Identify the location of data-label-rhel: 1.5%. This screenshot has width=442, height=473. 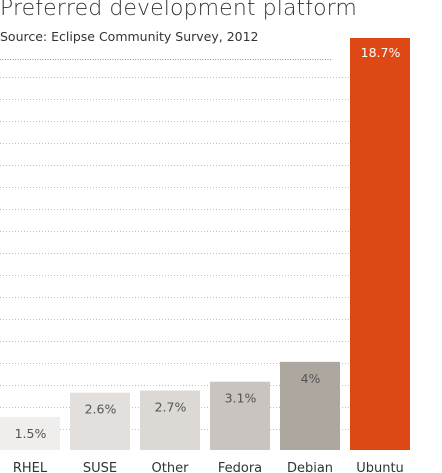
(31, 433).